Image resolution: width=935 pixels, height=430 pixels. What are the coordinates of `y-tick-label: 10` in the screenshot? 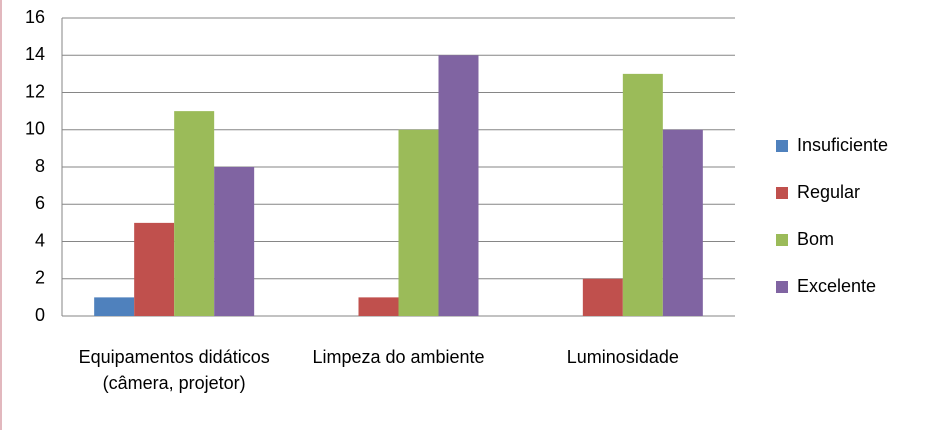 It's located at (35, 129).